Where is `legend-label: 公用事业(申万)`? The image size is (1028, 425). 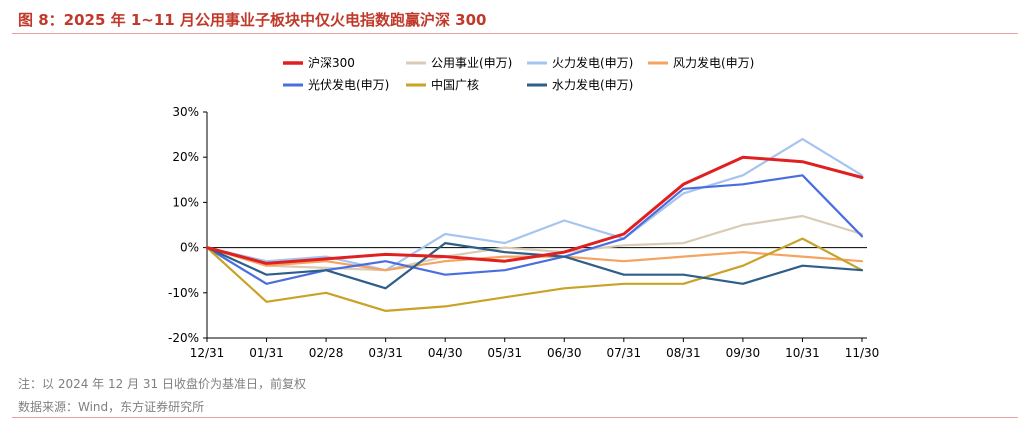 legend-label: 公用事业(申万) is located at coordinates (471, 63).